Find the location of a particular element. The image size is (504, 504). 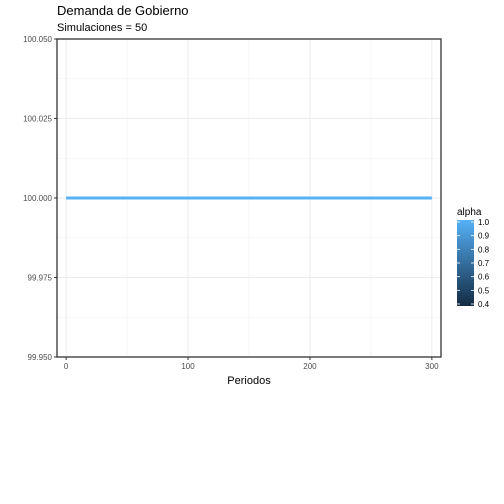

legend-label: 1.0 is located at coordinates (484, 222).